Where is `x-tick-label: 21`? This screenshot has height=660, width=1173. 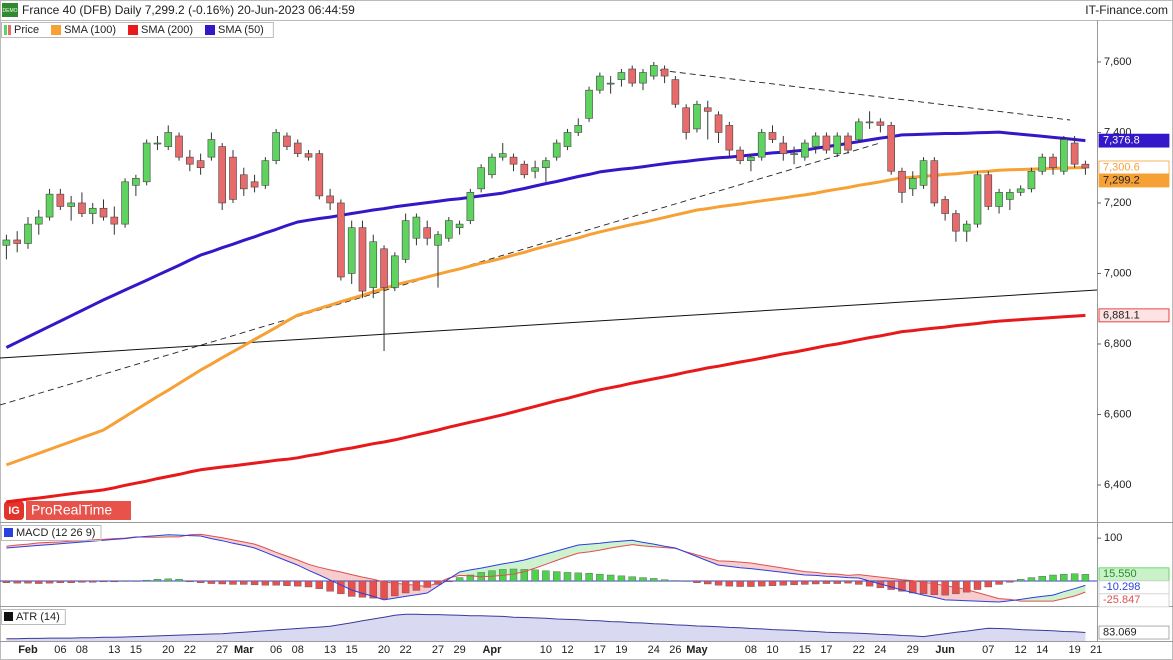 x-tick-label: 21 is located at coordinates (1096, 650).